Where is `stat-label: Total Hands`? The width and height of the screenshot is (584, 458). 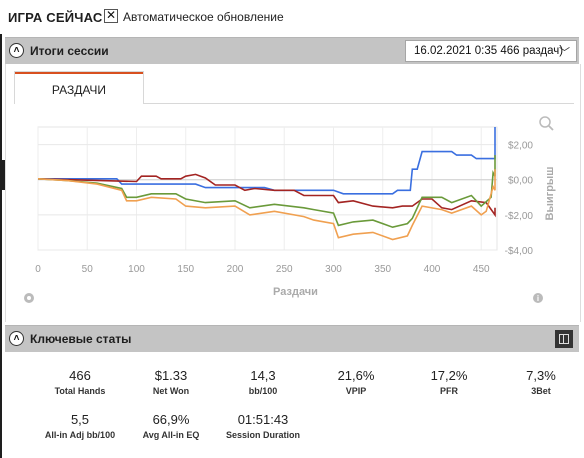 stat-label: Total Hands is located at coordinates (80, 391).